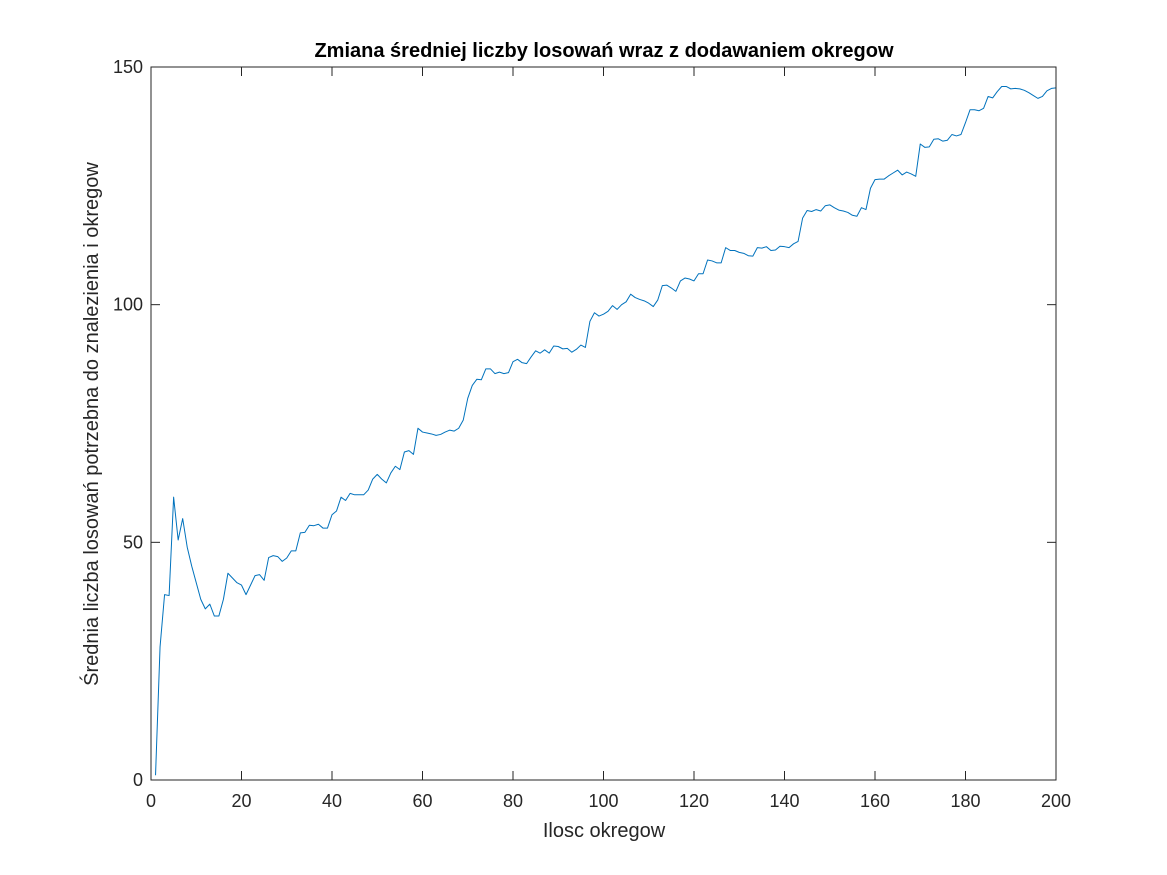 The height and width of the screenshot is (875, 1167). Describe the element at coordinates (694, 801) in the screenshot. I see `x-tick-label: 120` at that location.